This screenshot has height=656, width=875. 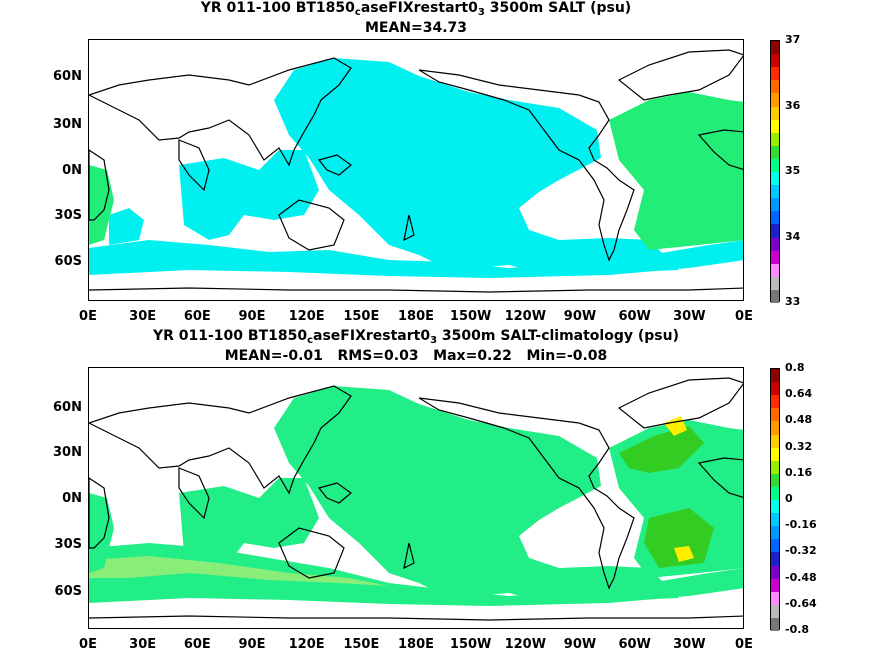 What do you see at coordinates (72, 498) in the screenshot?
I see `bottom-lat-label-0n: 0N` at bounding box center [72, 498].